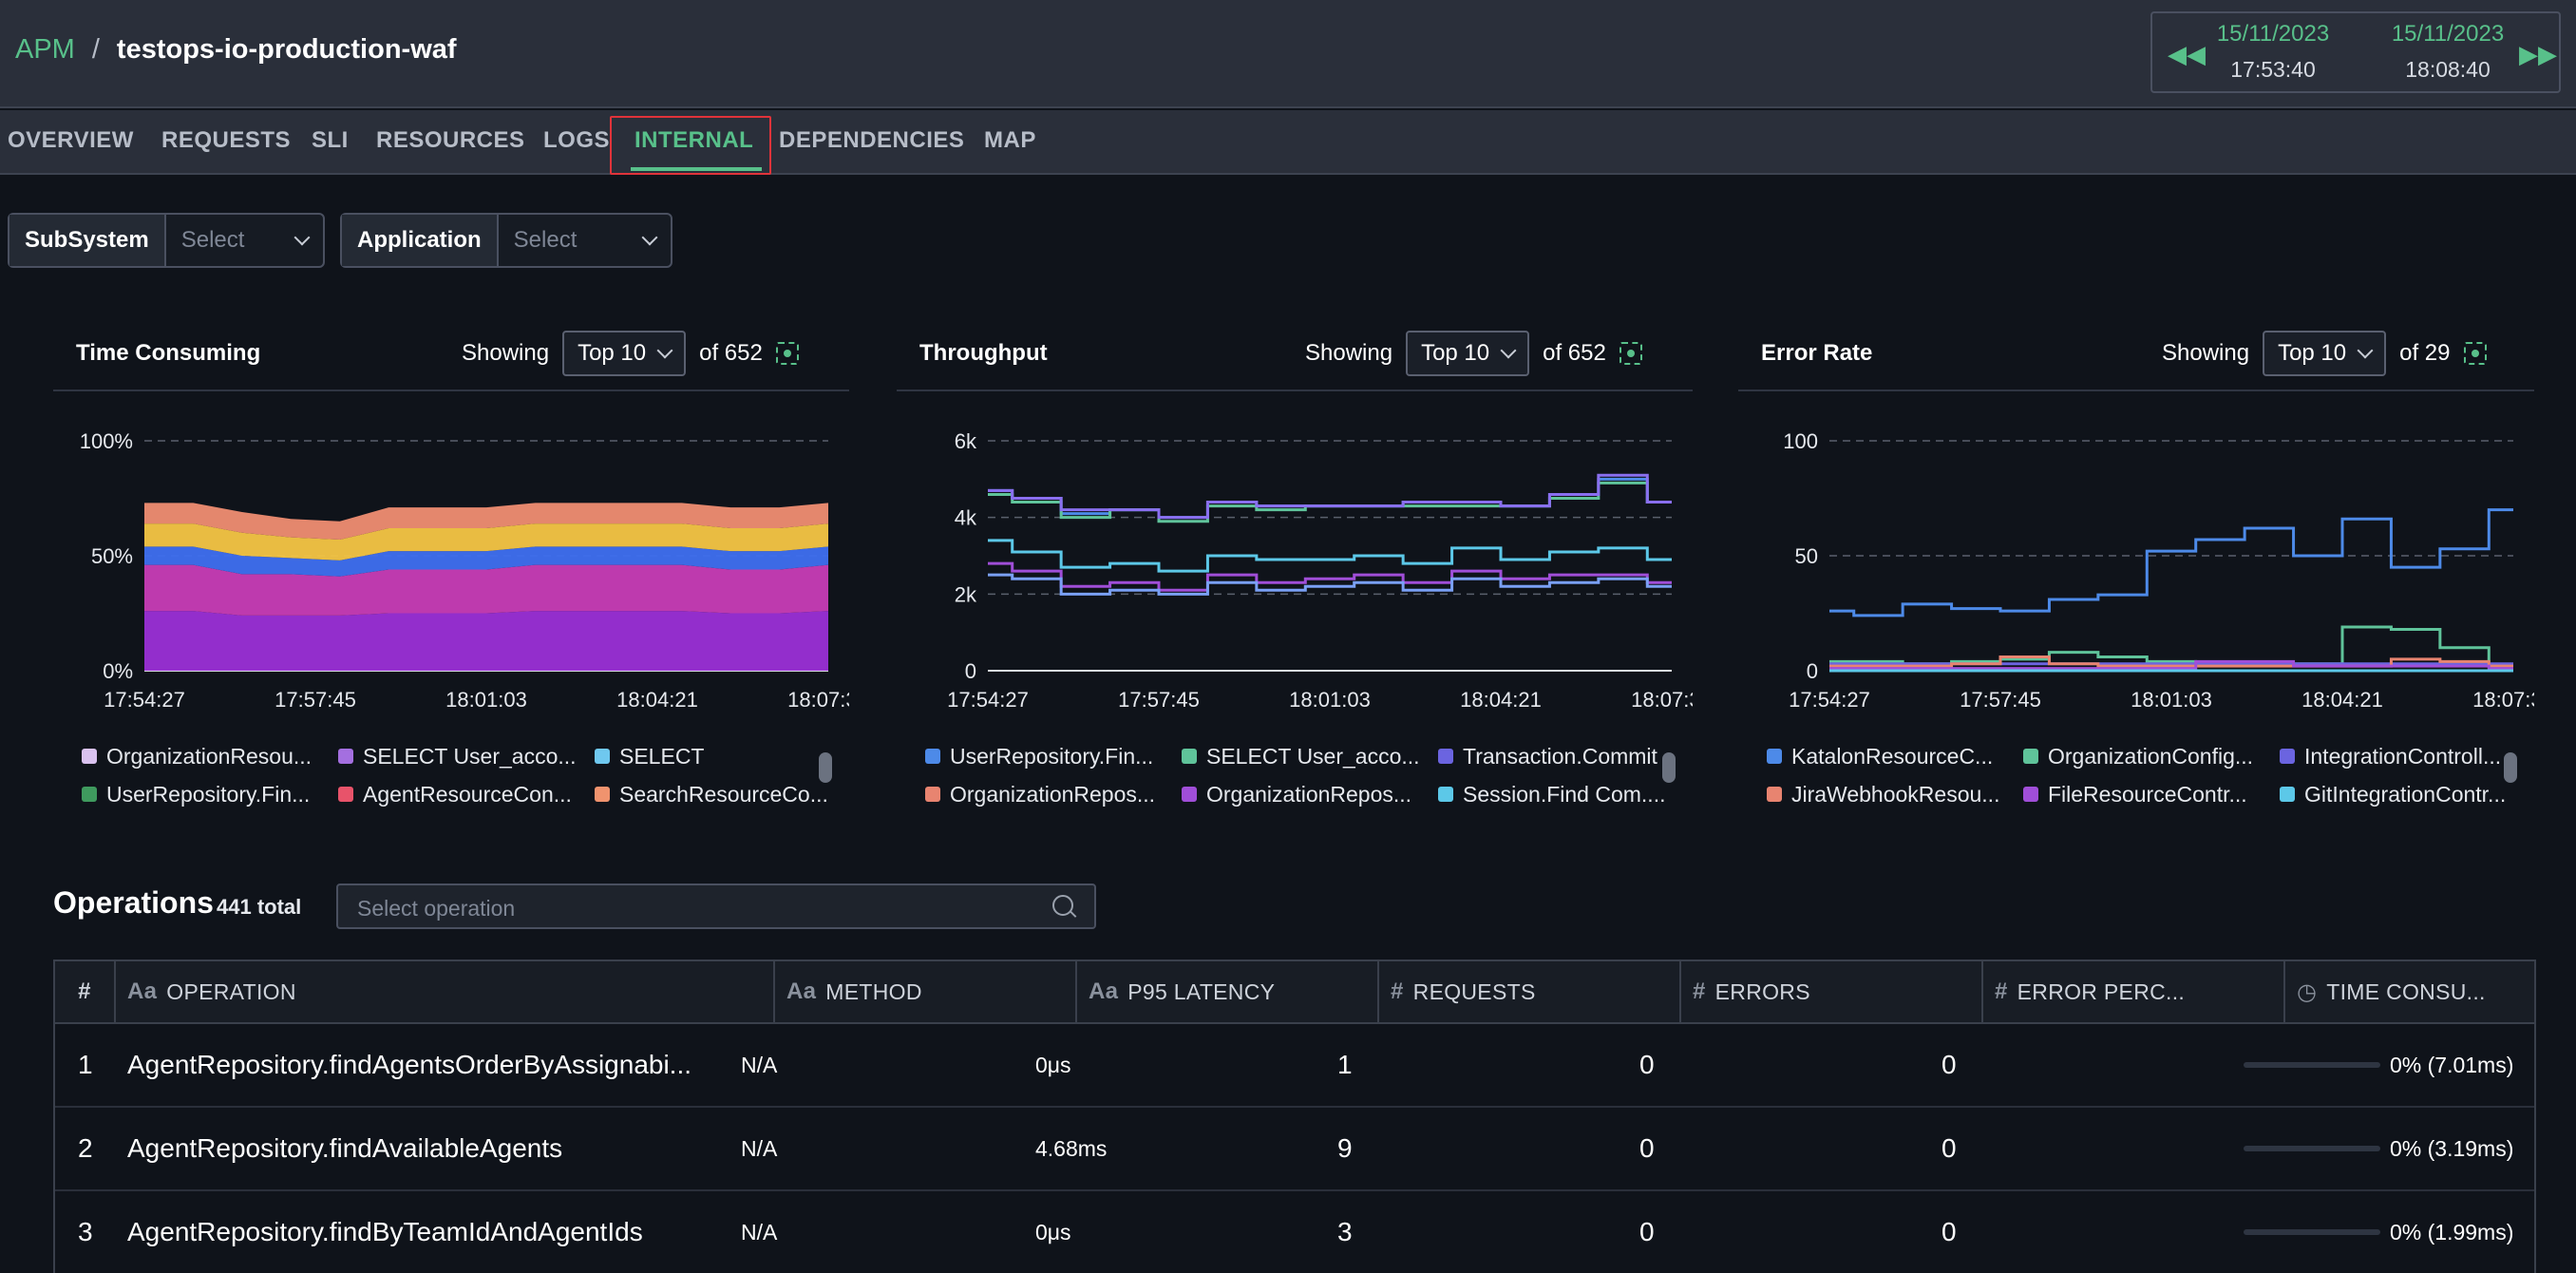 The height and width of the screenshot is (1273, 2576). I want to click on application-filter: Application Select, so click(506, 240).